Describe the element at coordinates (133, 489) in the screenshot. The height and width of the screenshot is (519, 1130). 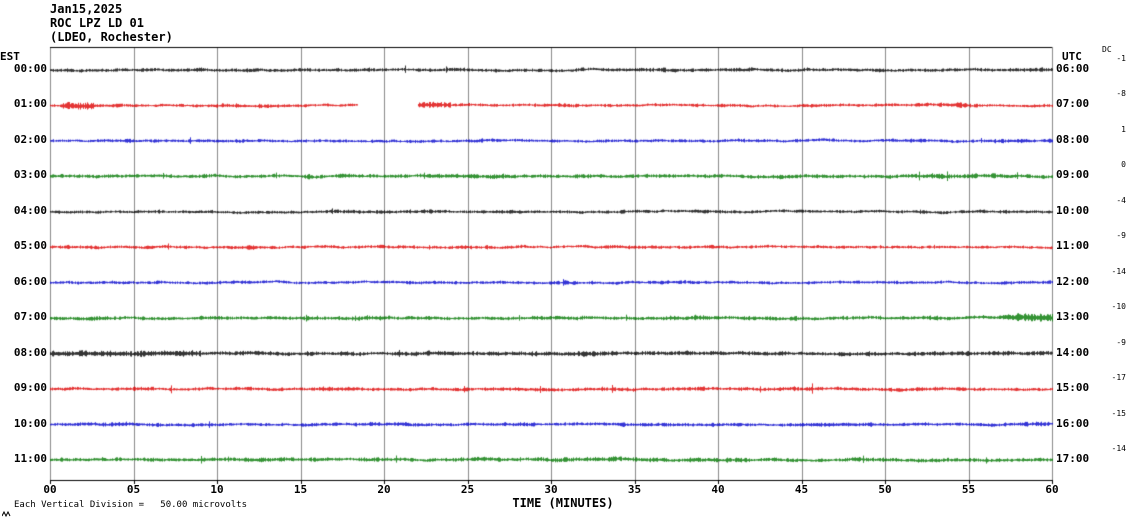
I see `x-tick-label: 05` at that location.